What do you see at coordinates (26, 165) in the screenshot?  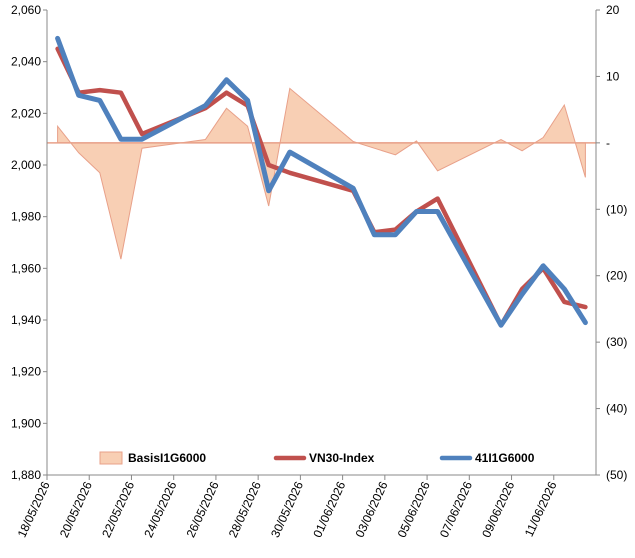 I see `left-tick-label: 2,000` at bounding box center [26, 165].